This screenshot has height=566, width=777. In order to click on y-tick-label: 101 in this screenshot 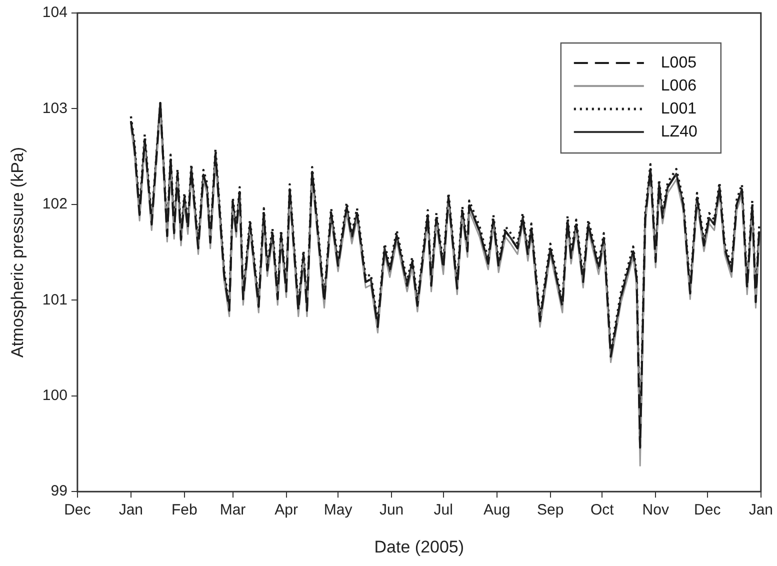, I will do `click(55, 299)`.